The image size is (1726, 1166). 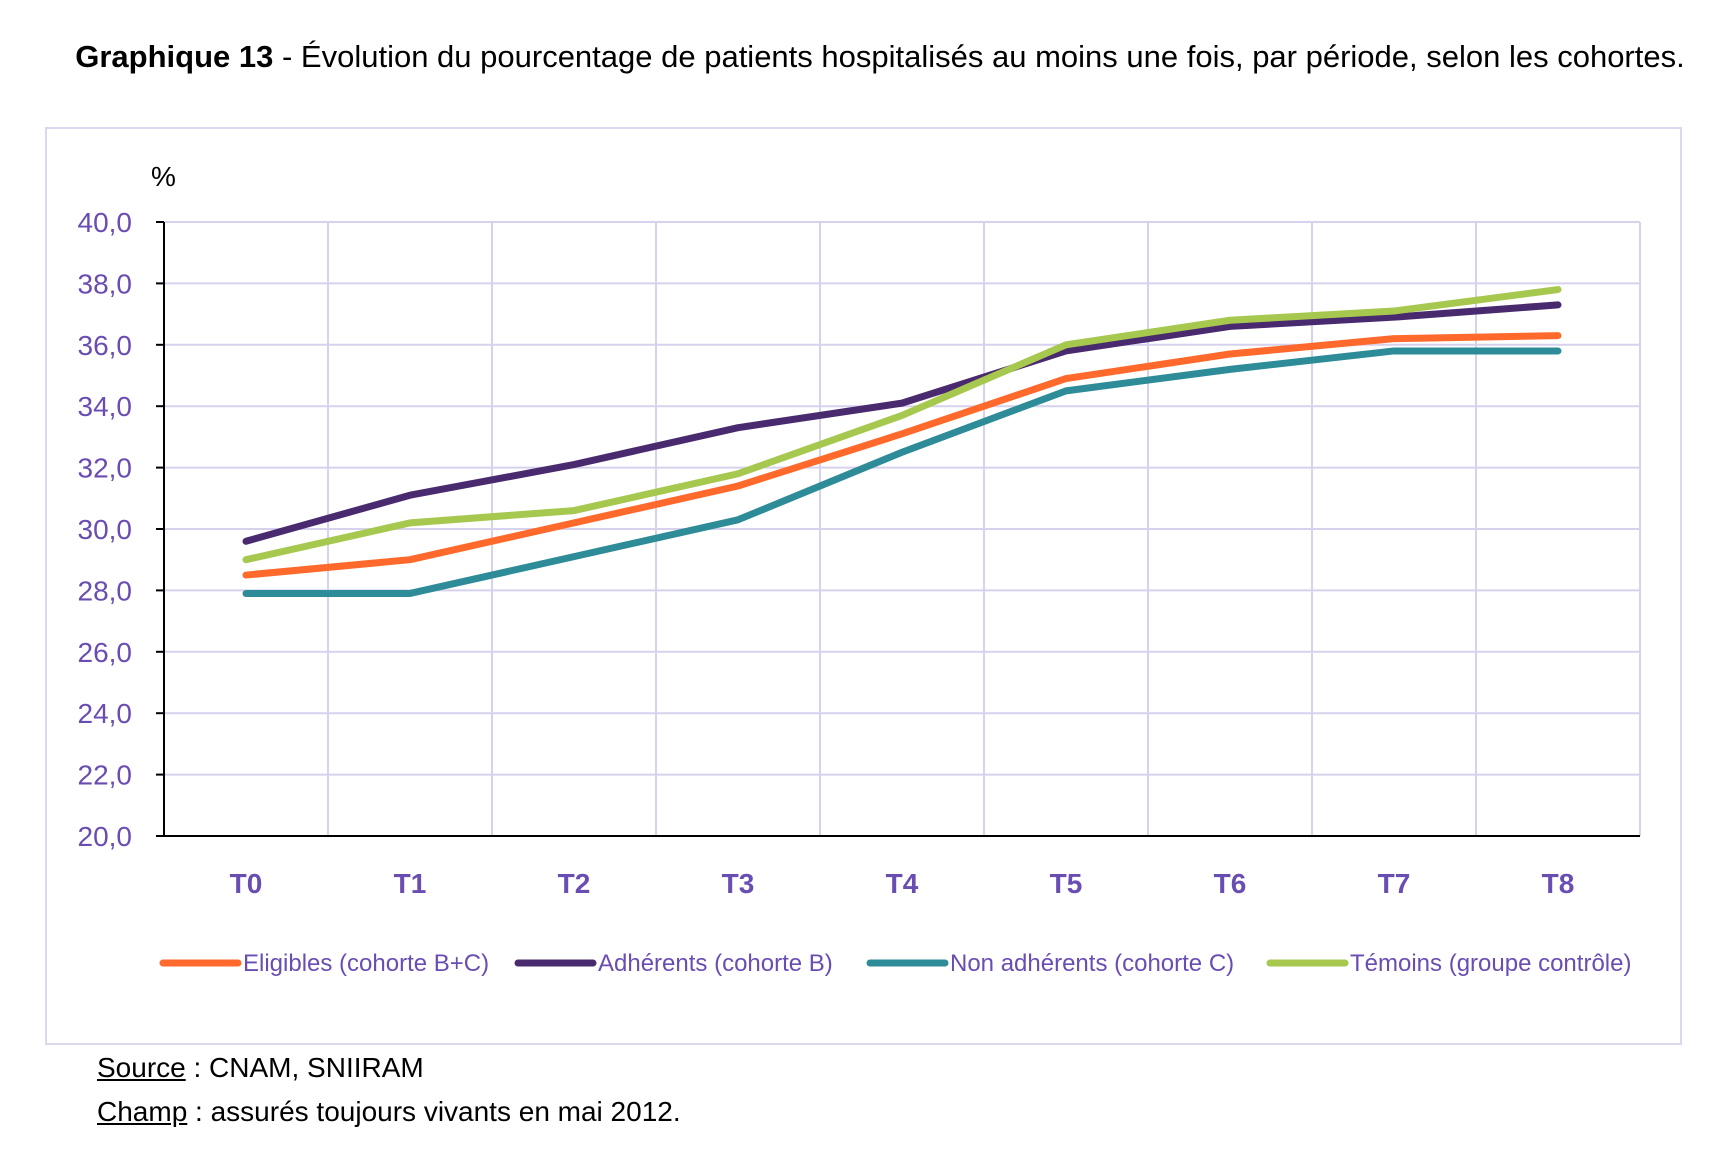 What do you see at coordinates (1558, 883) in the screenshot?
I see `x-tick-label: T8` at bounding box center [1558, 883].